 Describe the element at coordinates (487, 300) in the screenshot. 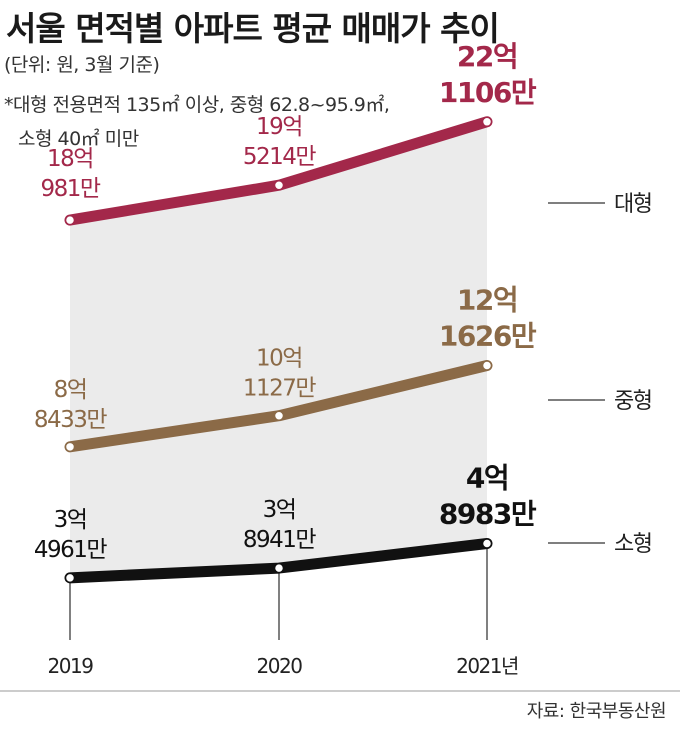

I see `data-label-1-2-line1: 12억` at that location.